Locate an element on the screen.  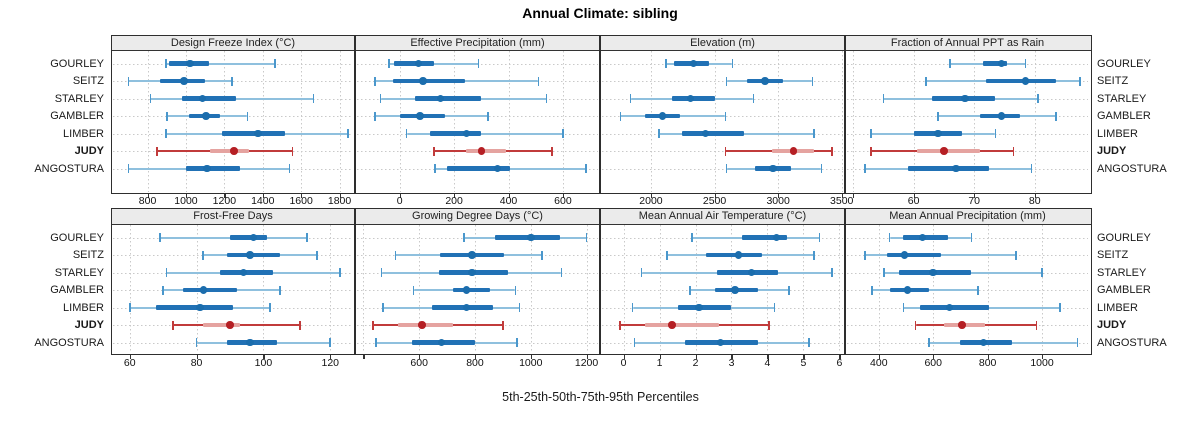
site-label-right-seitz: SEITZ is located at coordinates (1113, 255).